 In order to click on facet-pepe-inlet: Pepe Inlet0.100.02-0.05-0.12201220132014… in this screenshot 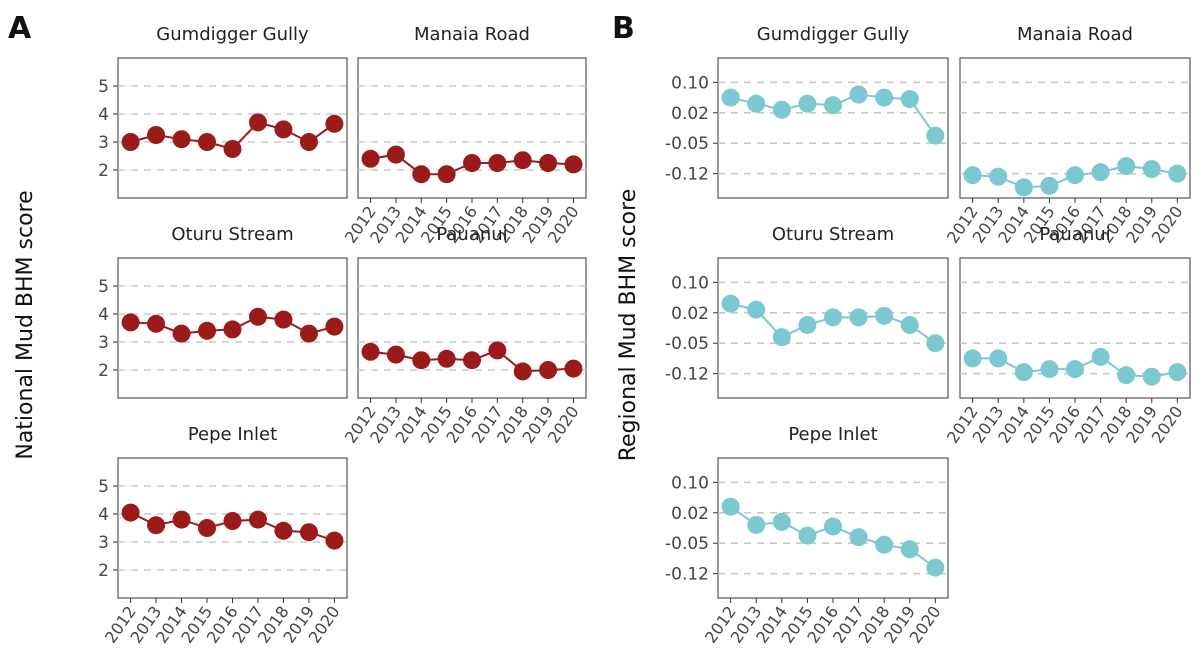, I will do `click(807, 535)`.